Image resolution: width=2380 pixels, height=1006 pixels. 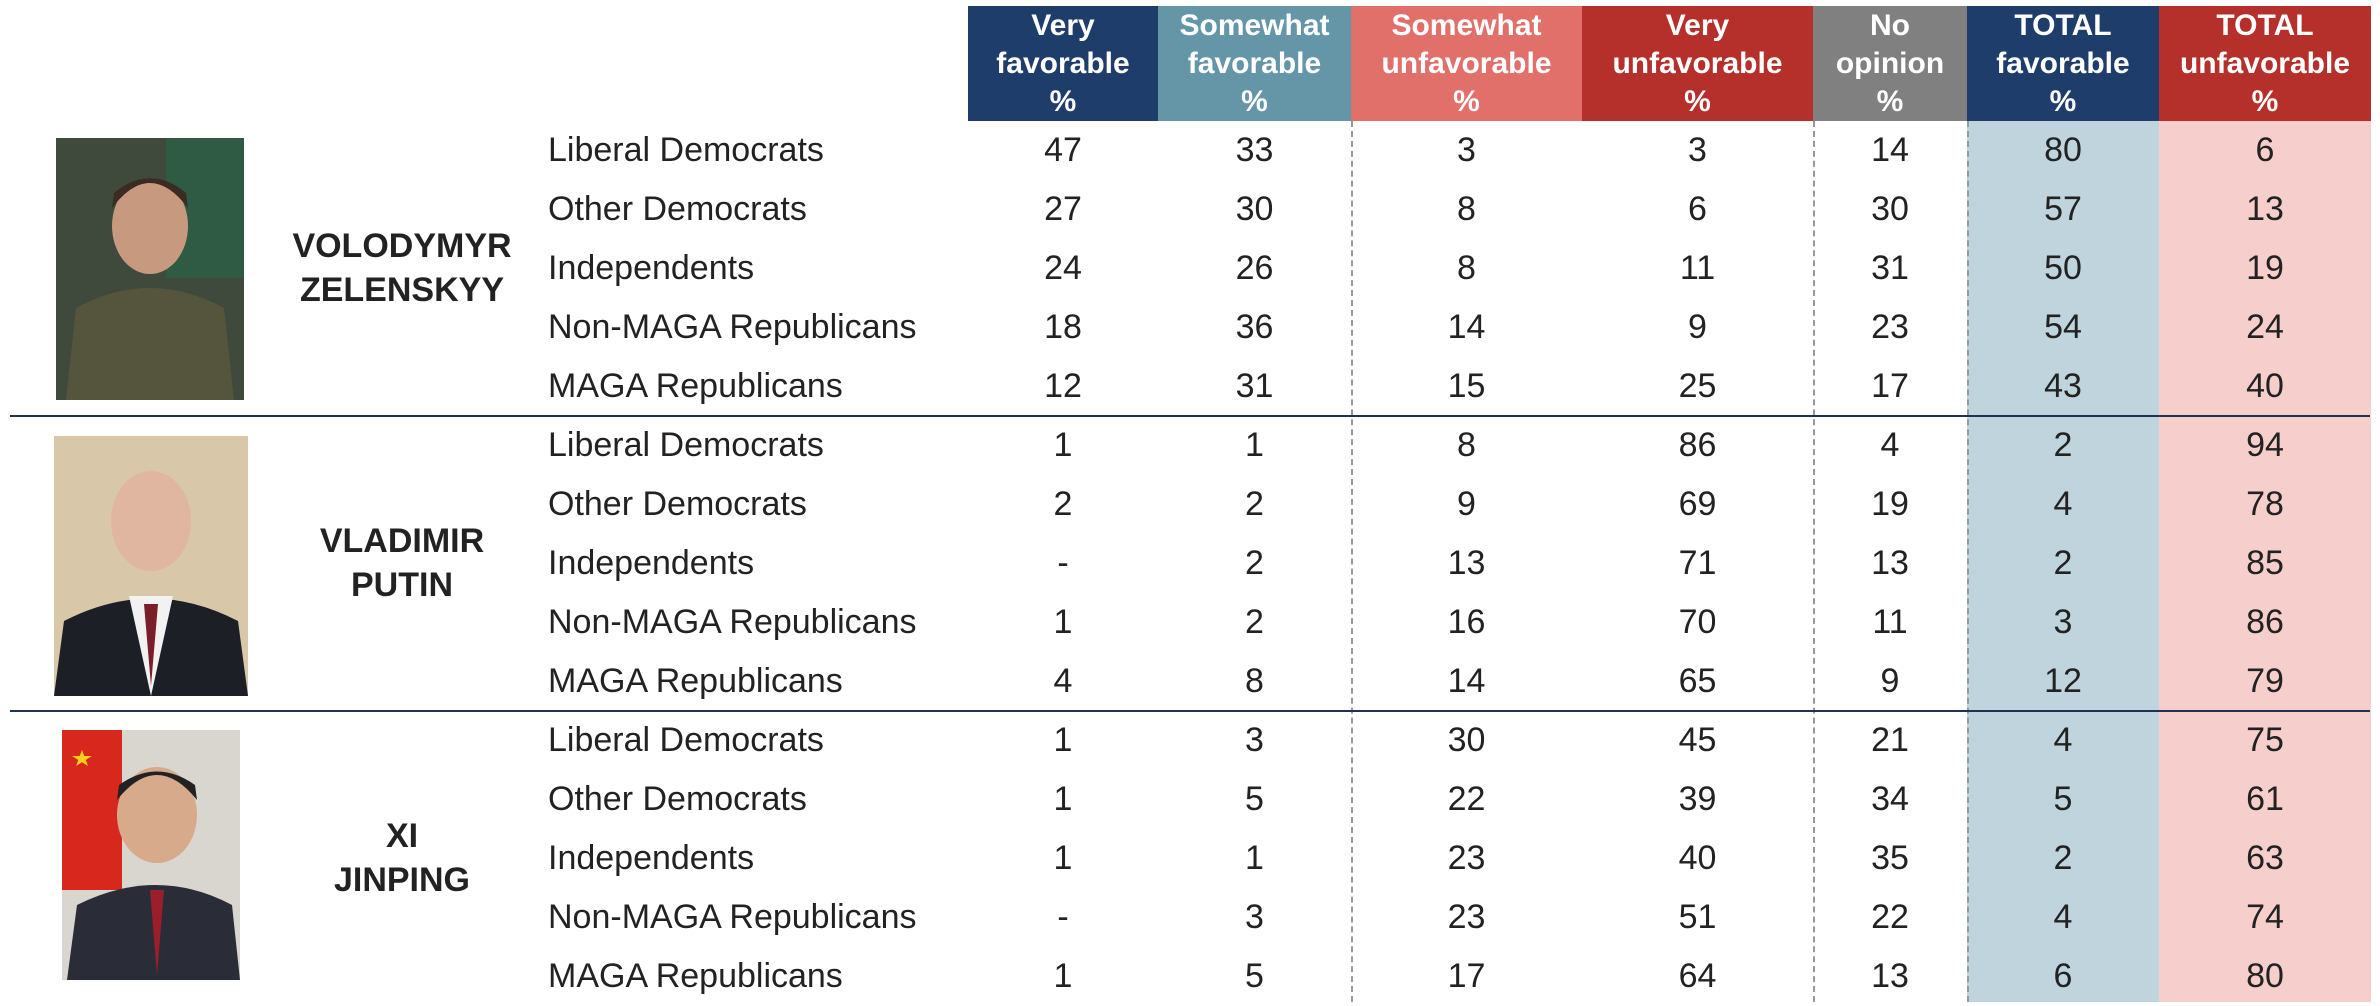 What do you see at coordinates (1890, 267) in the screenshot?
I see `value-cell: 31` at bounding box center [1890, 267].